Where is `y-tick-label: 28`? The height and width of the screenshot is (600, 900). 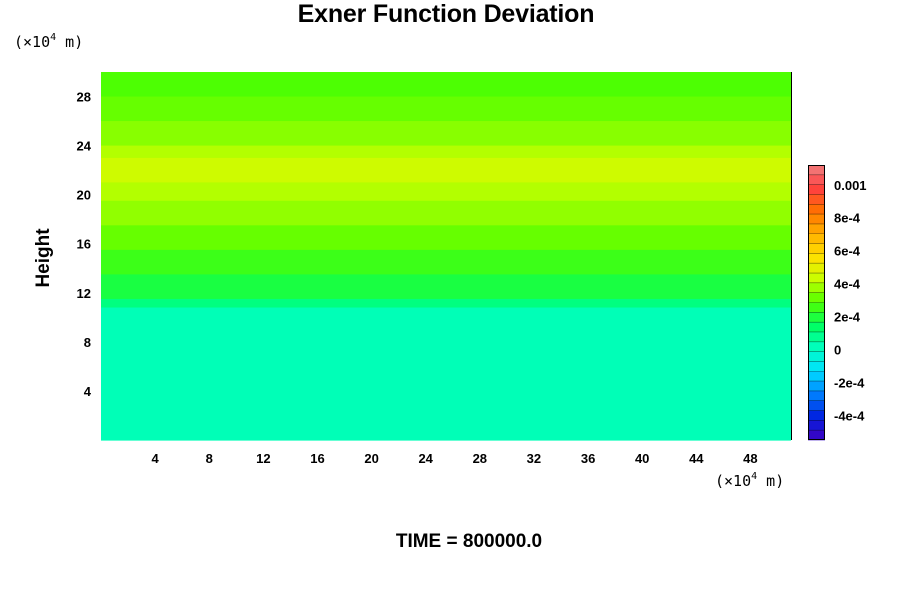
y-tick-label: 28 is located at coordinates (84, 97).